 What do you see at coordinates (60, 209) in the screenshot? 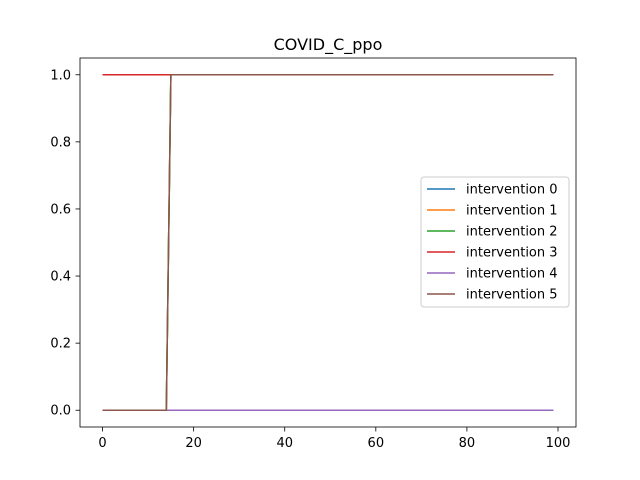
I see `y-tick-label-3: 0.6` at bounding box center [60, 209].